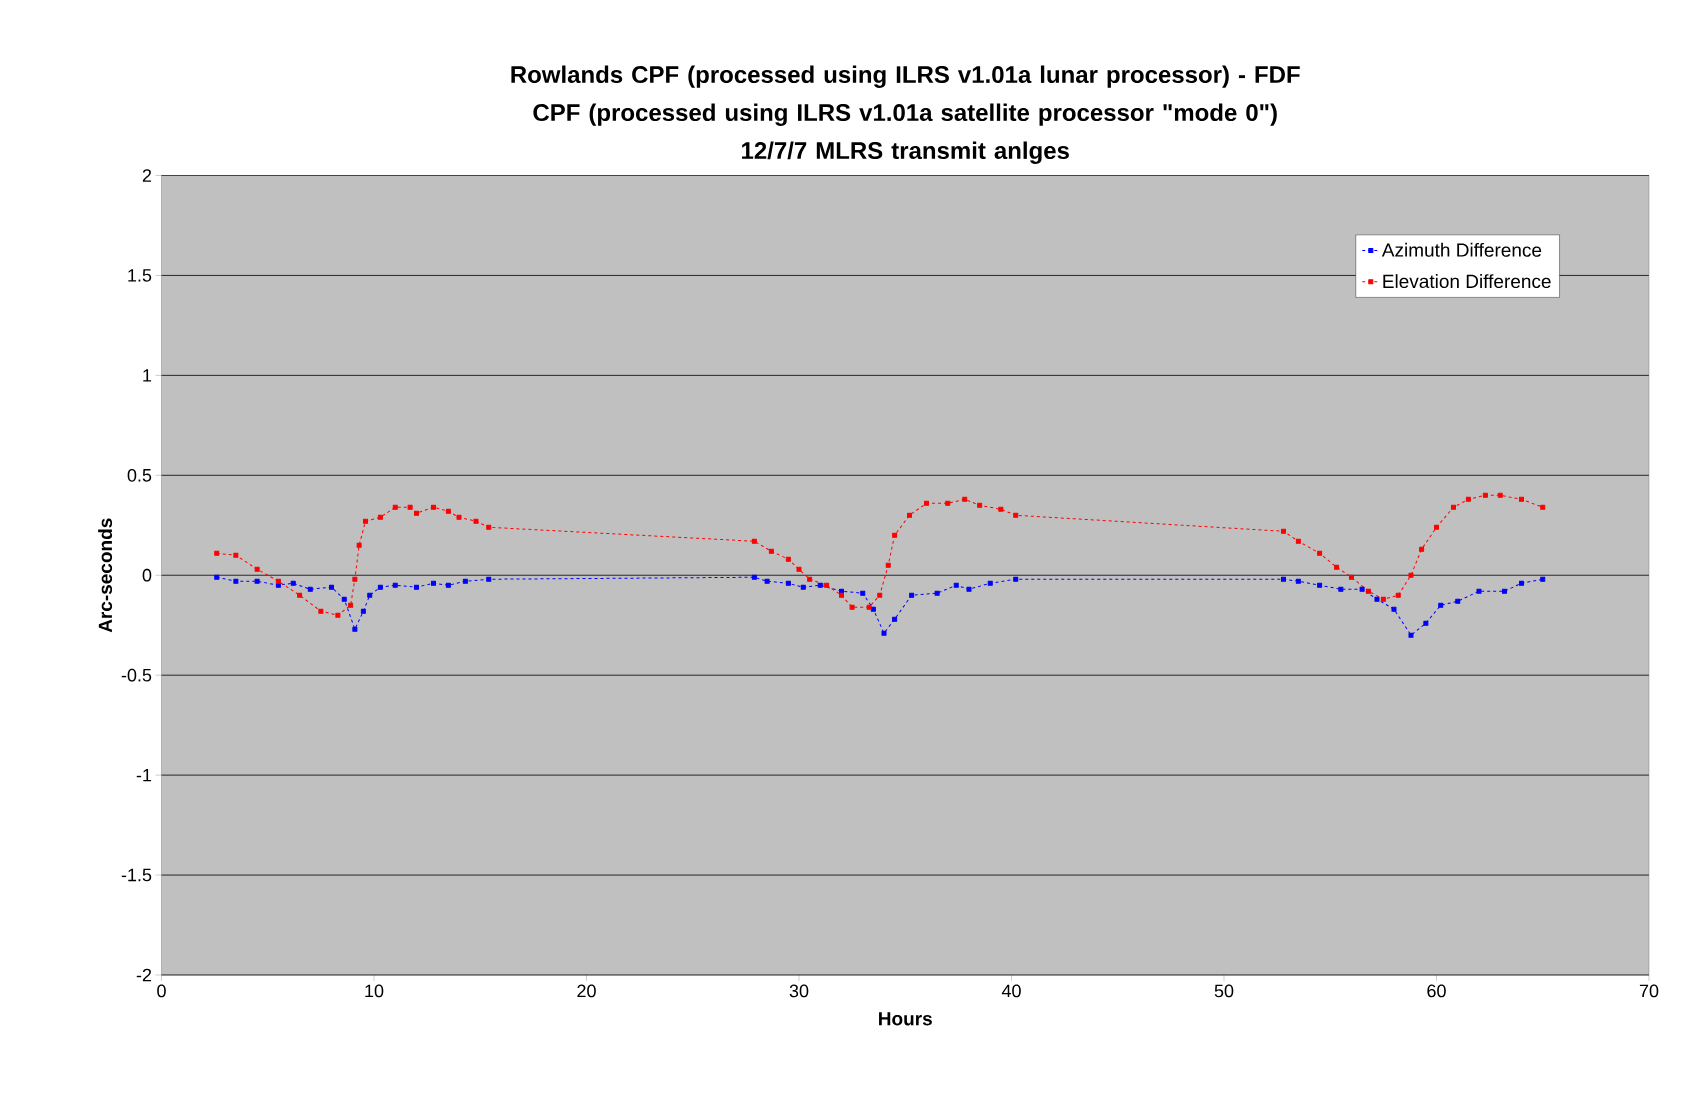  Describe the element at coordinates (1224, 991) in the screenshot. I see `x-tick-label: 50` at that location.